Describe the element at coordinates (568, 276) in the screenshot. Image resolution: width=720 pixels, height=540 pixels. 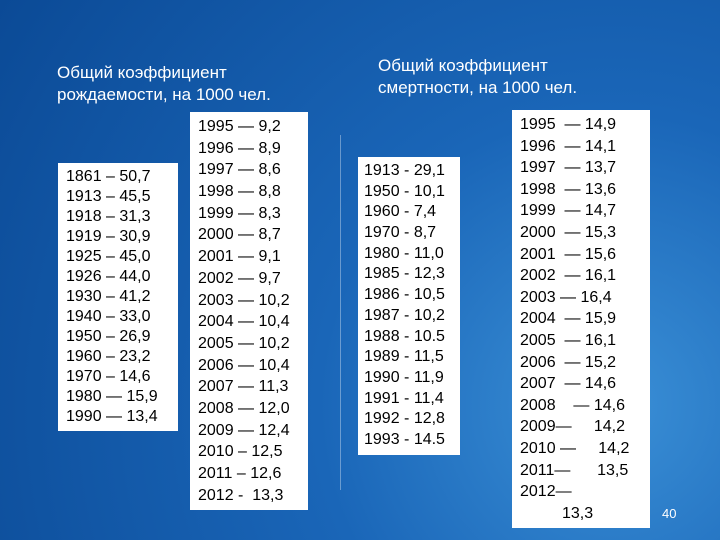
I see `list-item: 2002 — 16,1` at that location.